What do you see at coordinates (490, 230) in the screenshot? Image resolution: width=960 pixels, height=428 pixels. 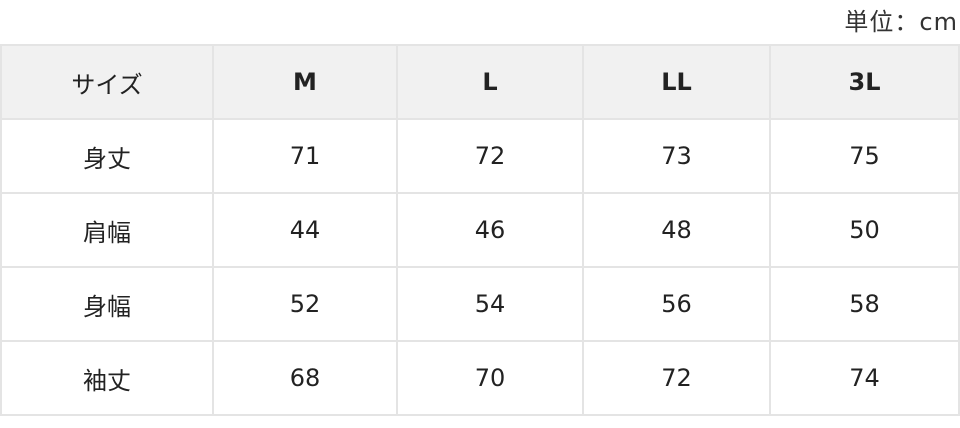 I see `table-cell: 46` at bounding box center [490, 230].